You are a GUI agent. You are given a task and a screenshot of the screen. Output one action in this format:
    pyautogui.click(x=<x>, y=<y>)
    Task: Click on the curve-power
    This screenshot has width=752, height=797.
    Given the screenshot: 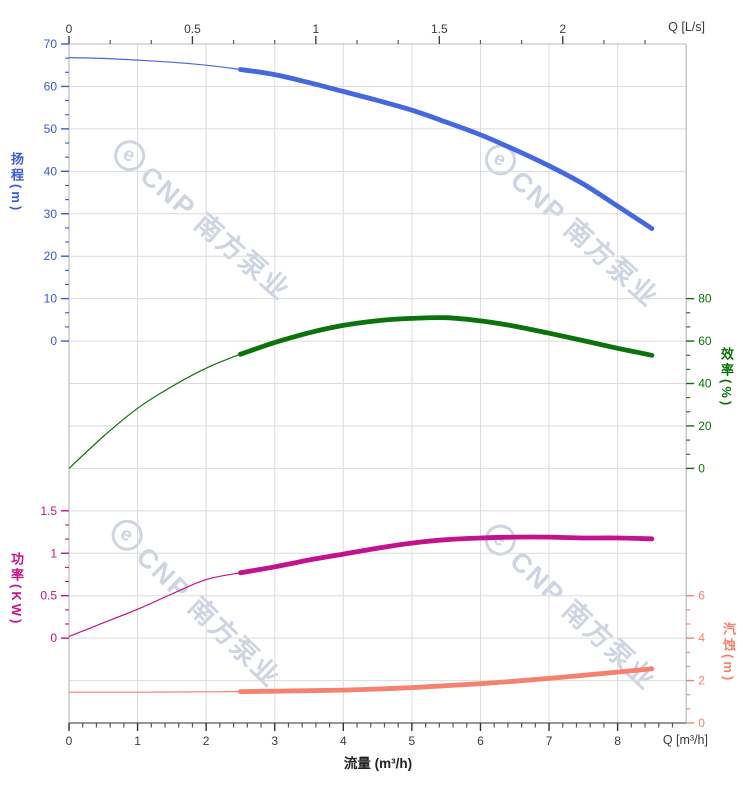 What is the action you would take?
    pyautogui.click(x=361, y=585)
    